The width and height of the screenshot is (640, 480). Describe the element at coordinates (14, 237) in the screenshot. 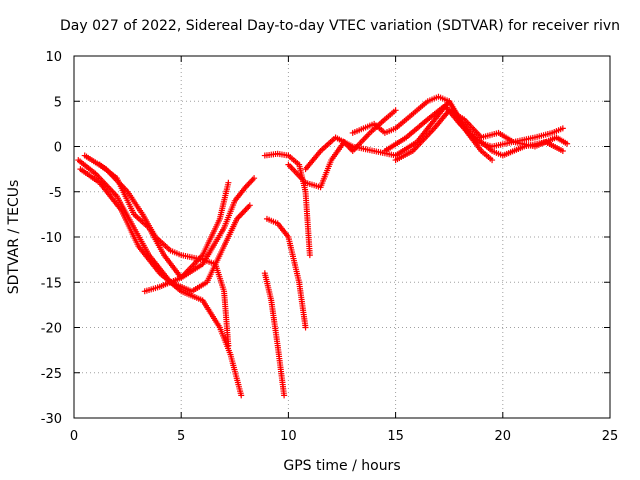

I see `y-axis-label: SDTVAR / TECUs` at that location.